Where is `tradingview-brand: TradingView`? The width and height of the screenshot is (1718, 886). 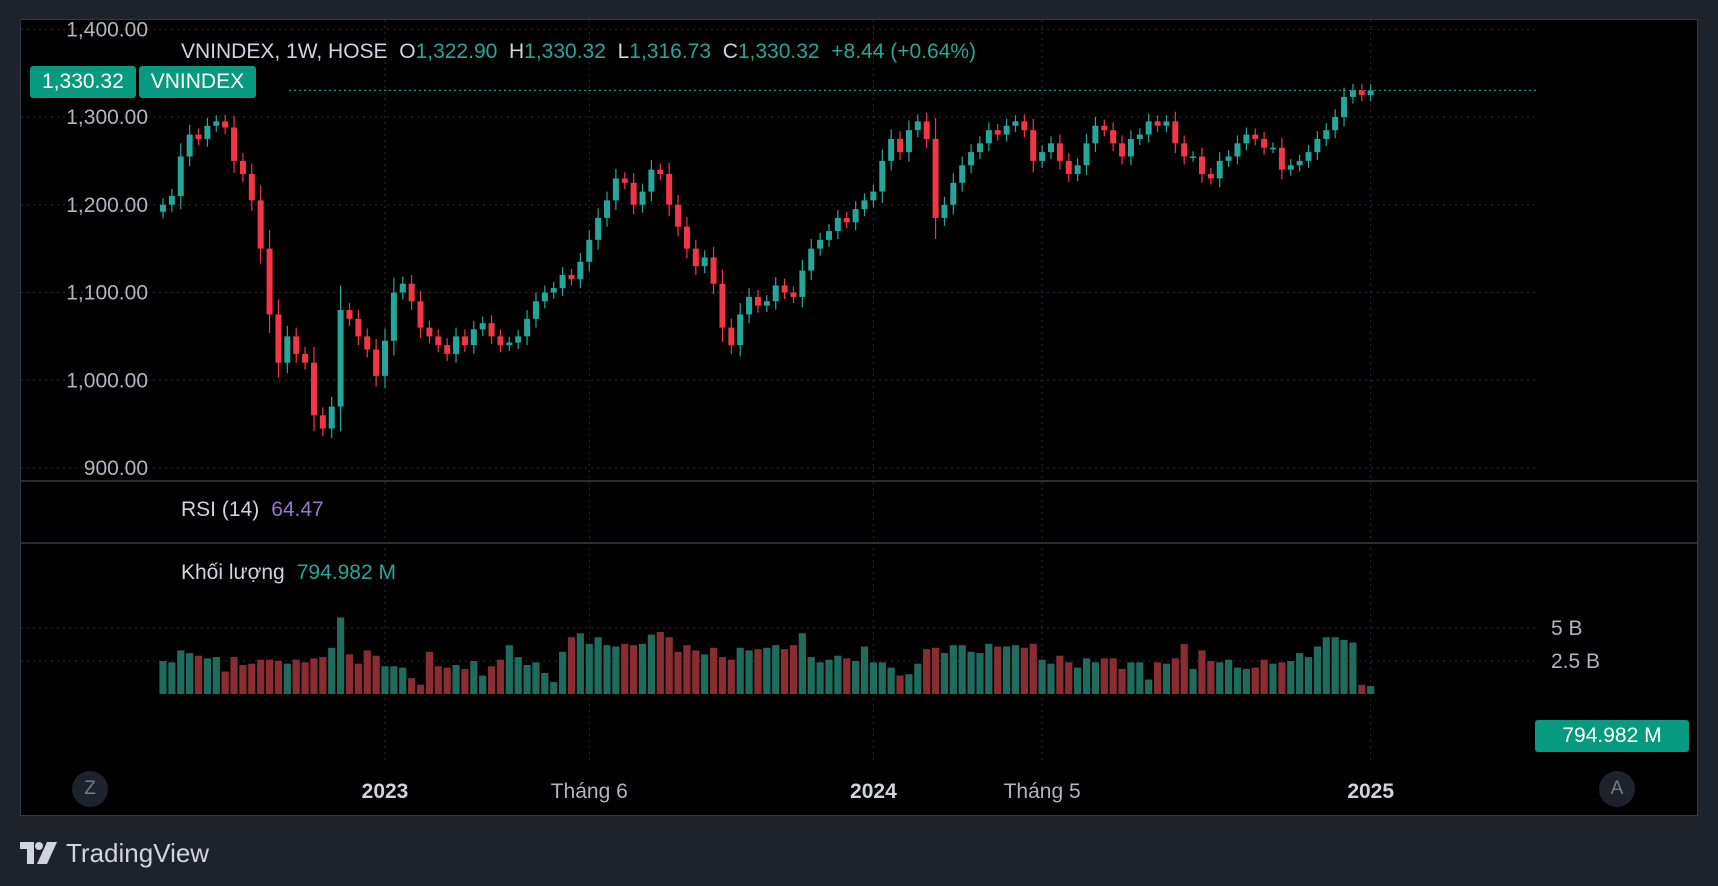 tradingview-brand: TradingView is located at coordinates (114, 853).